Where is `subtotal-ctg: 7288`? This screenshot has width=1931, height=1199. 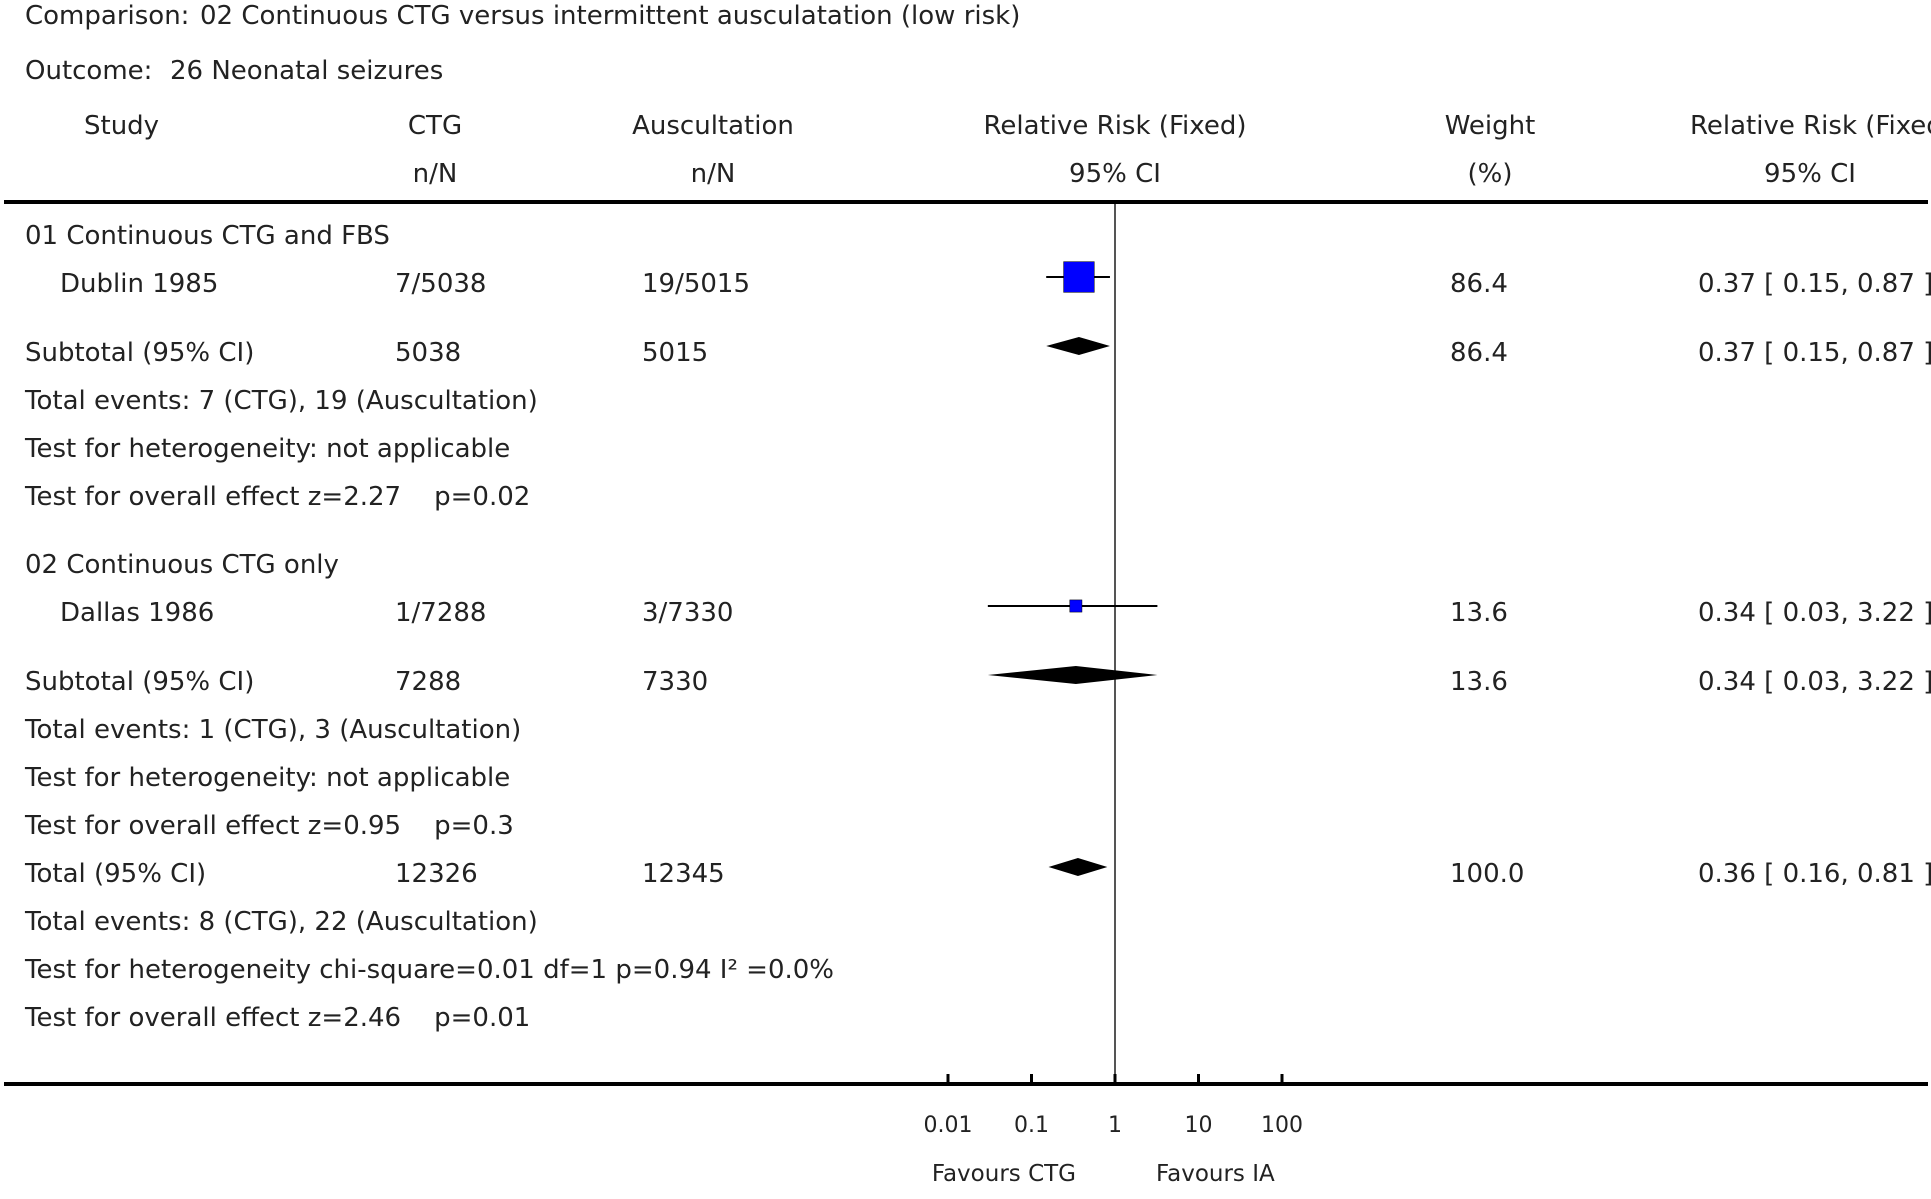 subtotal-ctg: 7288 is located at coordinates (428, 682).